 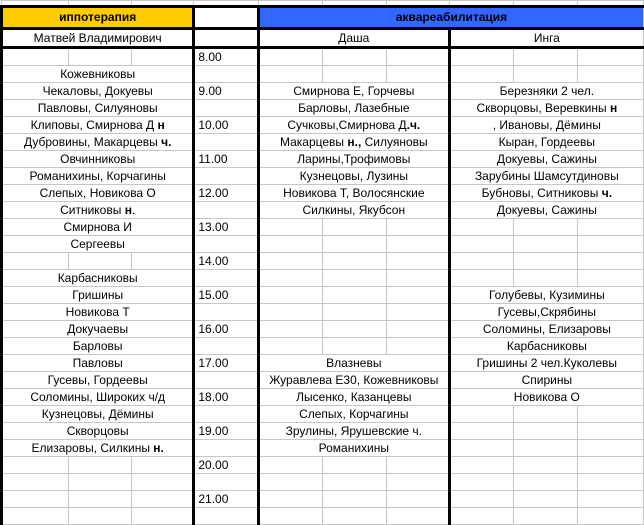 I want to click on dasha-slot-cell: Лысенко, Казанцевы, so click(x=354, y=397).